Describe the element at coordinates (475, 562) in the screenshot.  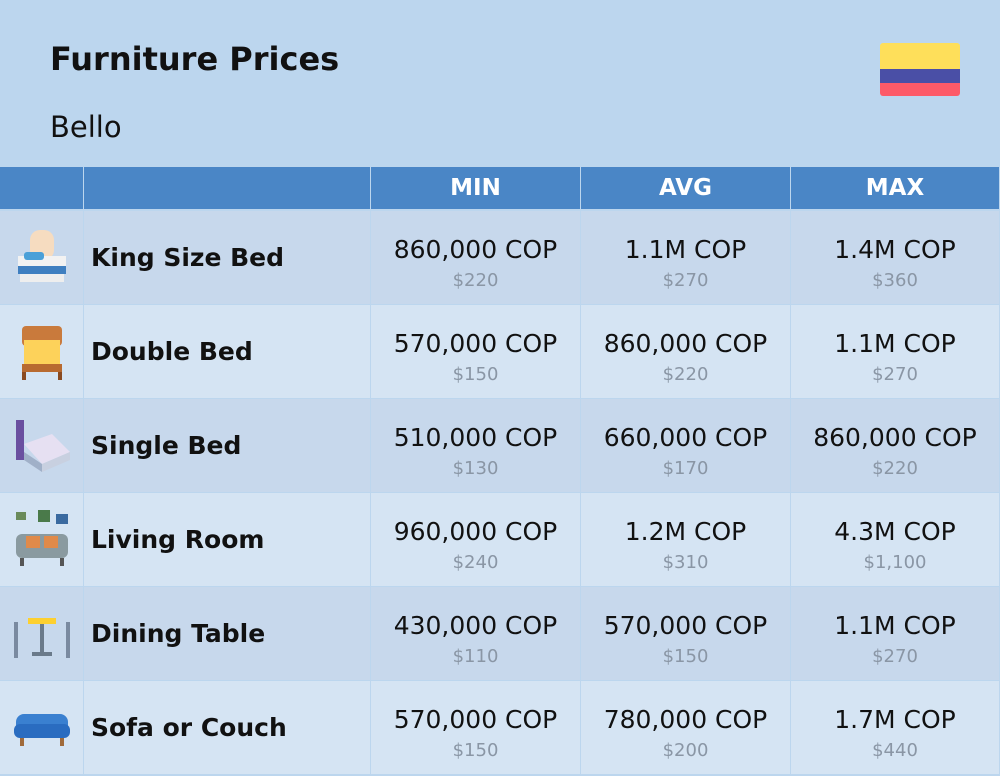
I see `price-usd: $240` at that location.